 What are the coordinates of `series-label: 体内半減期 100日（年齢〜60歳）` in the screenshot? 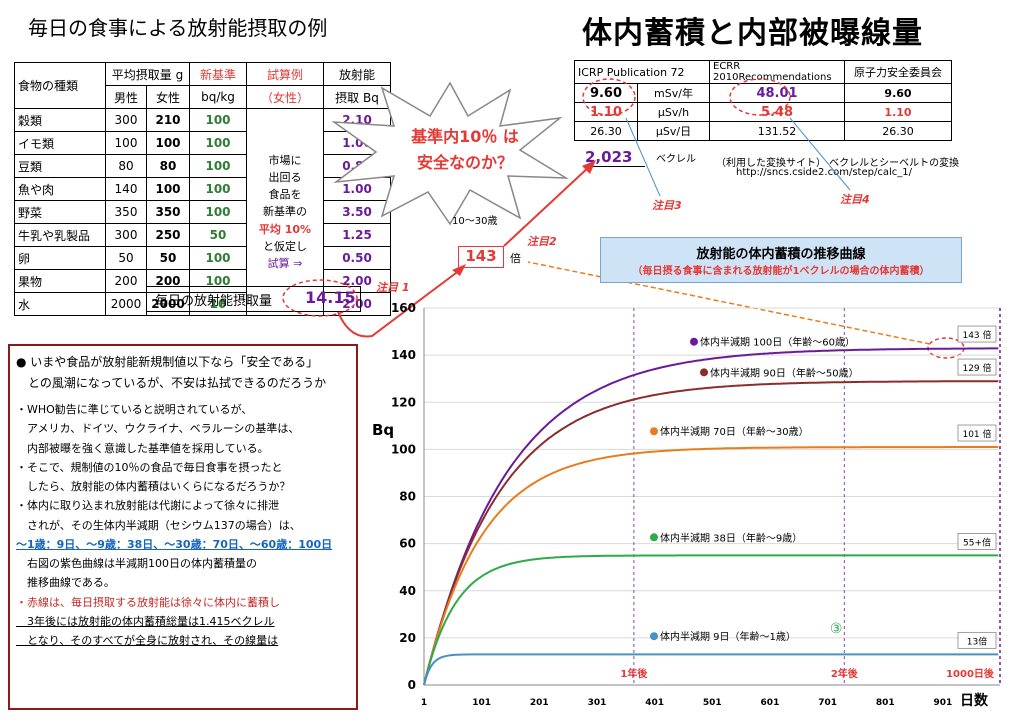 It's located at (777, 342).